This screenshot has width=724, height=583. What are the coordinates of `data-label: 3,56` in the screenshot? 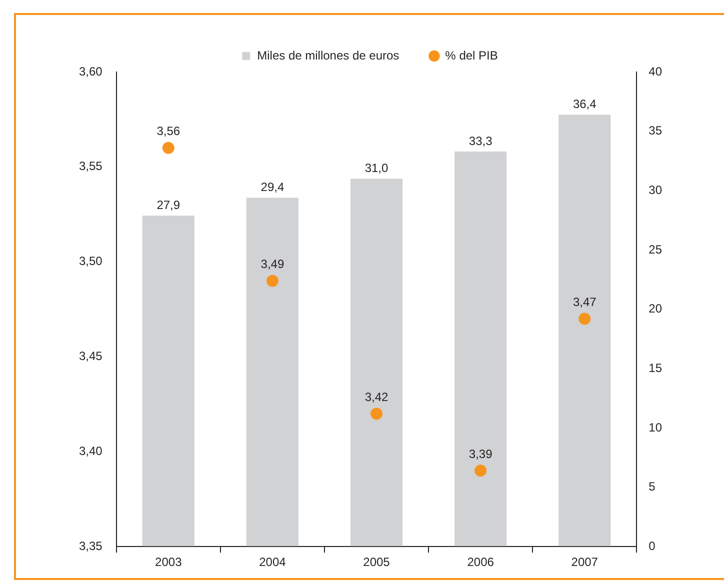 It's located at (168, 131).